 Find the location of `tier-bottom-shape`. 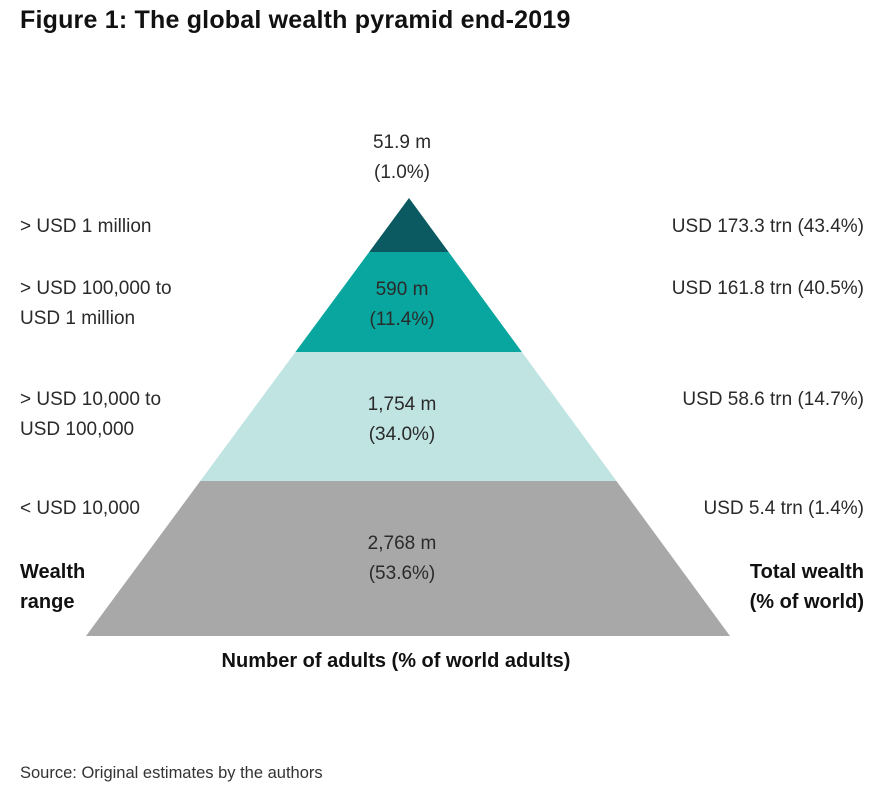

tier-bottom-shape is located at coordinates (408, 558).